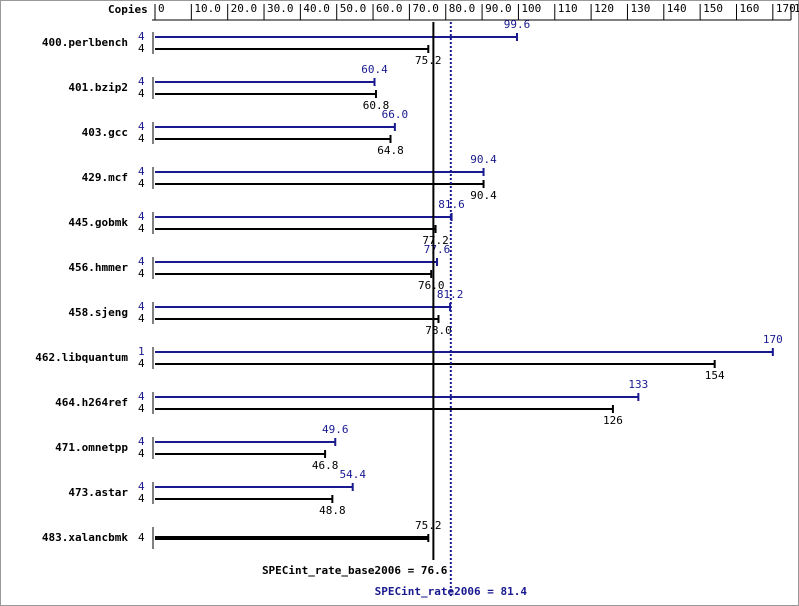 Image resolution: width=799 pixels, height=606 pixels. What do you see at coordinates (244, 8) in the screenshot?
I see `x-tick-label: 20.0` at bounding box center [244, 8].